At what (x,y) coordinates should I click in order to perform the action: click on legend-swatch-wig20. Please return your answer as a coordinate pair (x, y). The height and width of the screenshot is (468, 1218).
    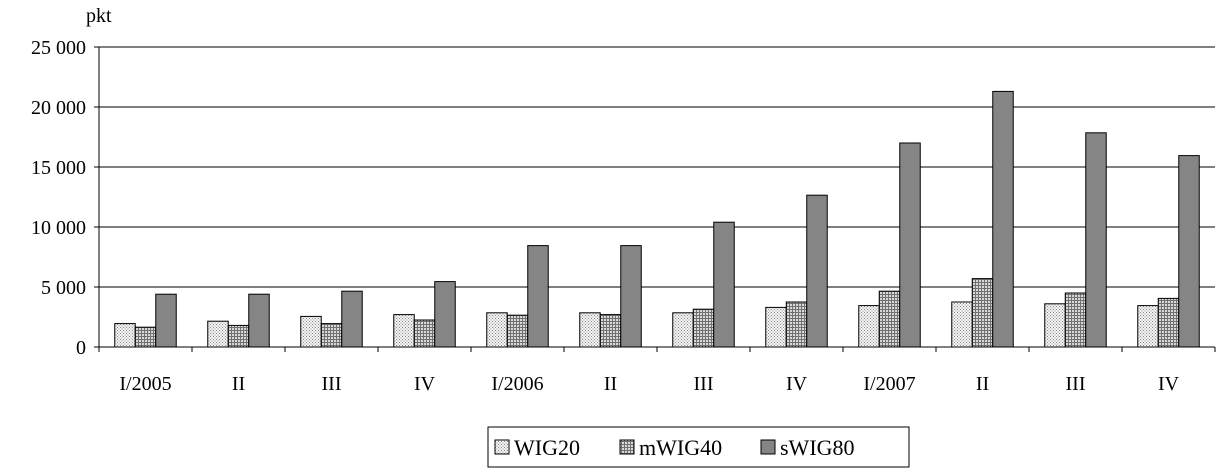
    Looking at the image, I should click on (502, 447).